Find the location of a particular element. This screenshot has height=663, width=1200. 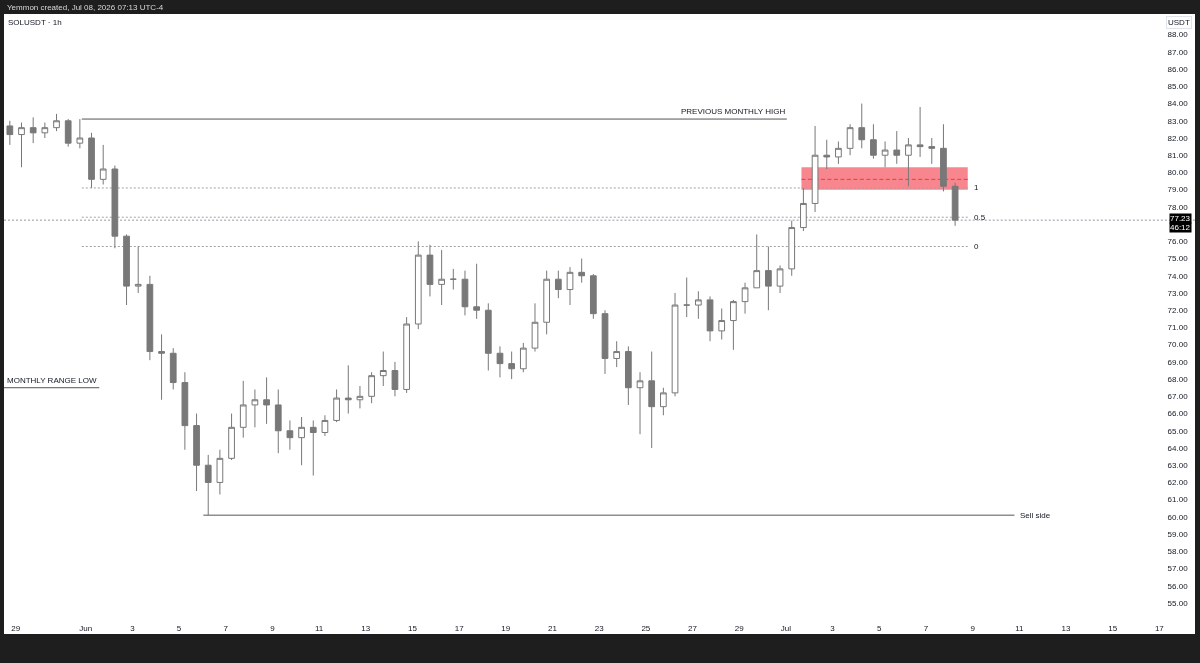

x-tick-label: 27 is located at coordinates (693, 628).